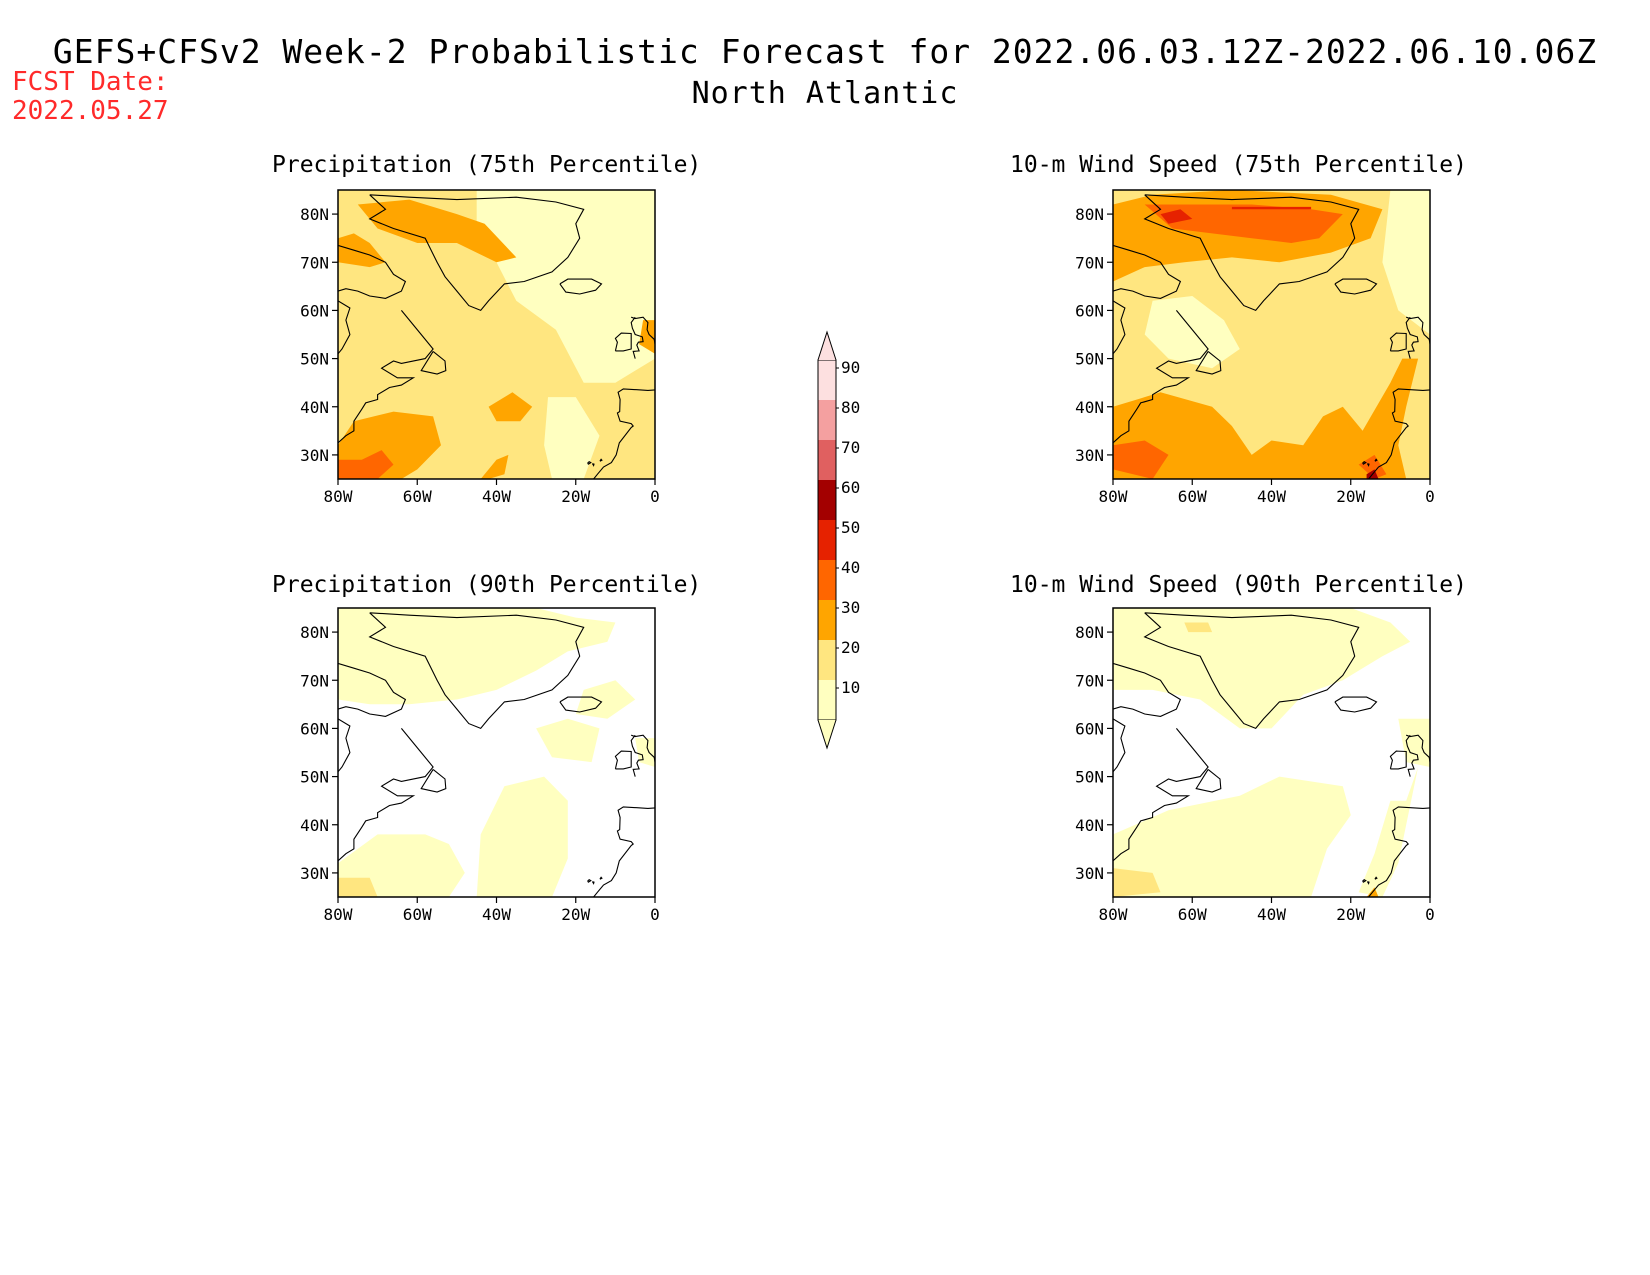 This screenshot has height=1275, width=1650. I want to click on panel-title-wind-75: 10-m Wind Speed (75th Percentile), so click(1238, 165).